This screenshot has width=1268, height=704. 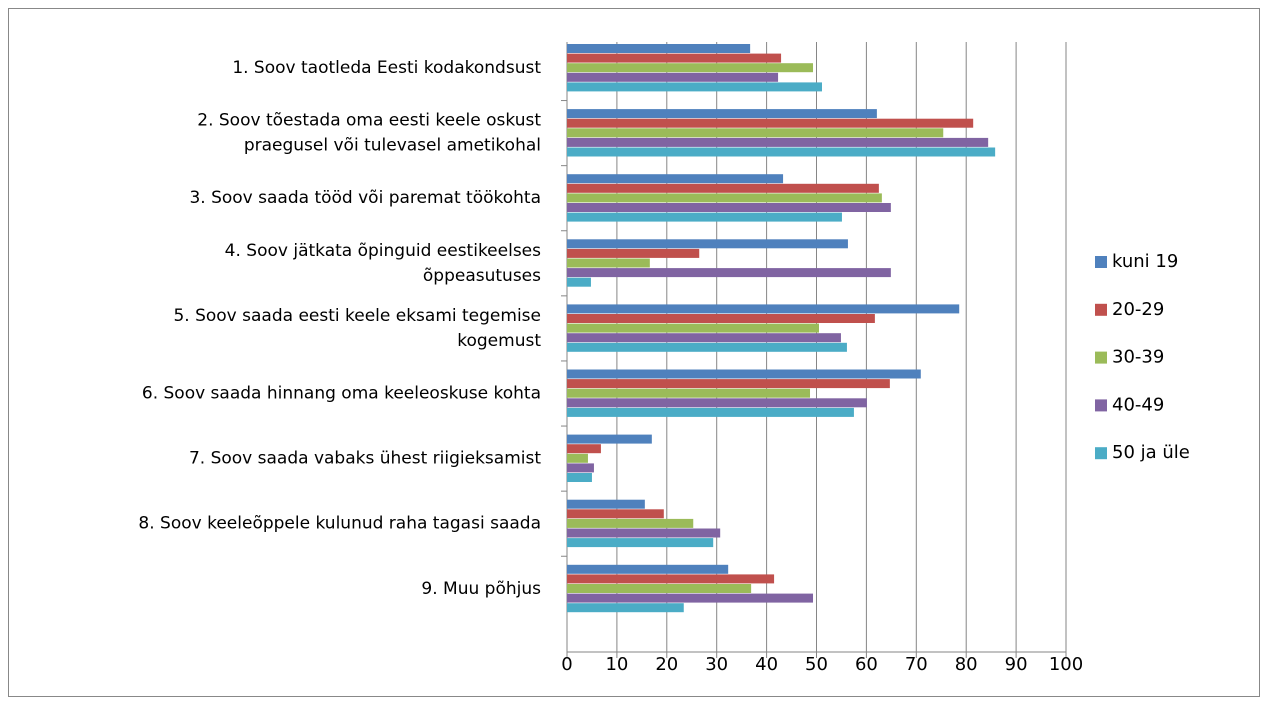 I want to click on x-tick-label: 80, so click(x=966, y=664).